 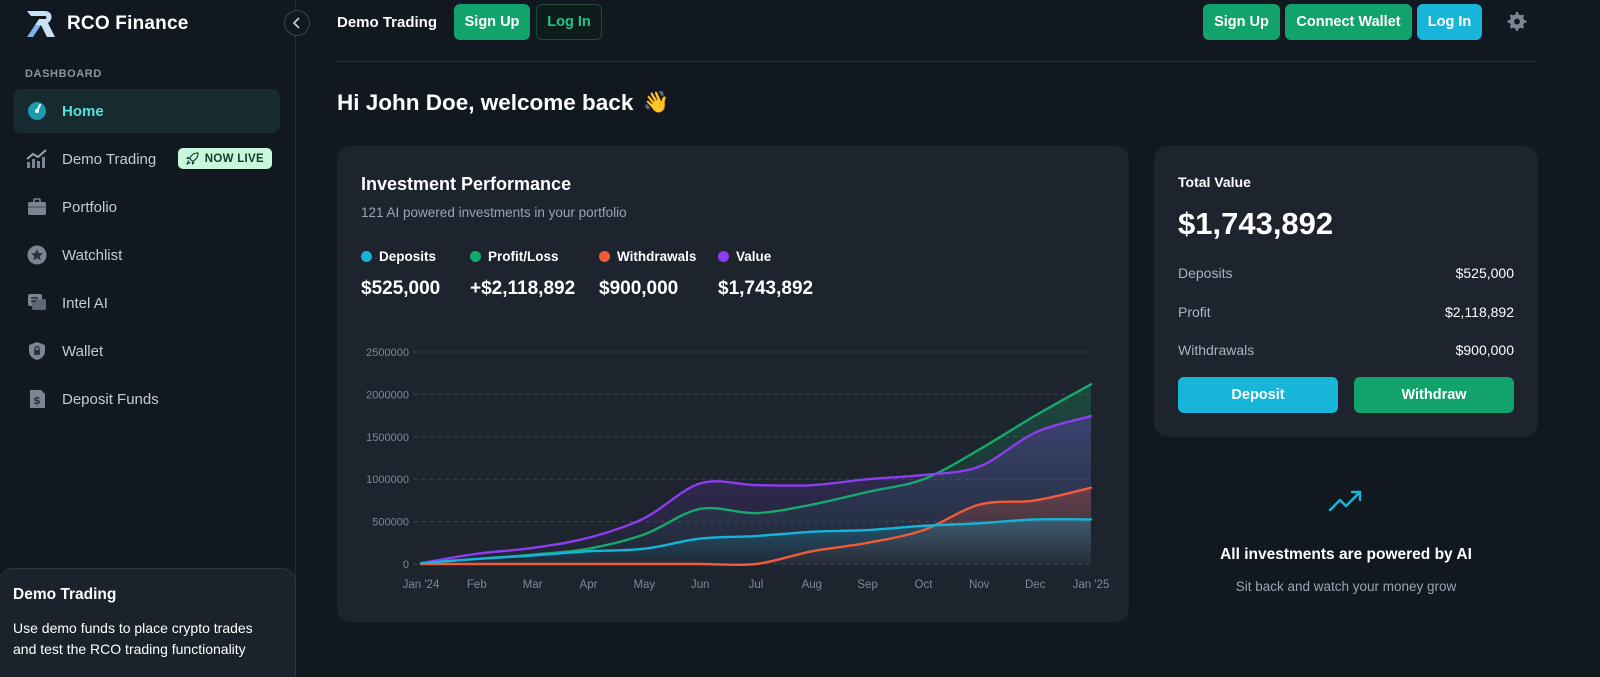 I want to click on sidebar-item-portfolio: Portfolio, so click(x=146, y=207).